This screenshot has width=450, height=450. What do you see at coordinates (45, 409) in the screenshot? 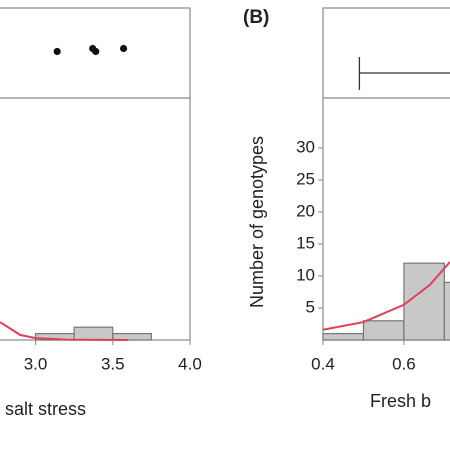
I see `x-axis-label: salt stress` at bounding box center [45, 409].